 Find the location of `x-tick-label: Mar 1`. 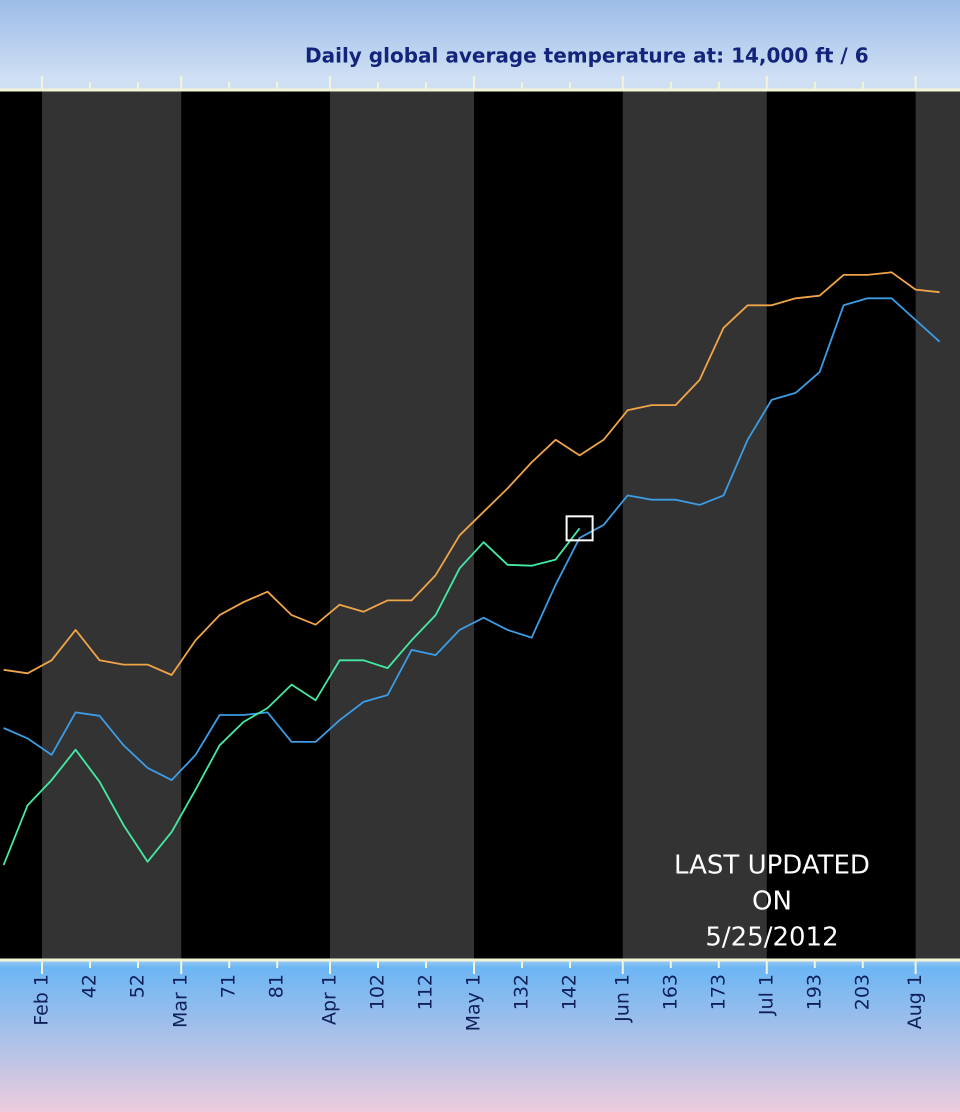

x-tick-label: Mar 1 is located at coordinates (181, 1001).